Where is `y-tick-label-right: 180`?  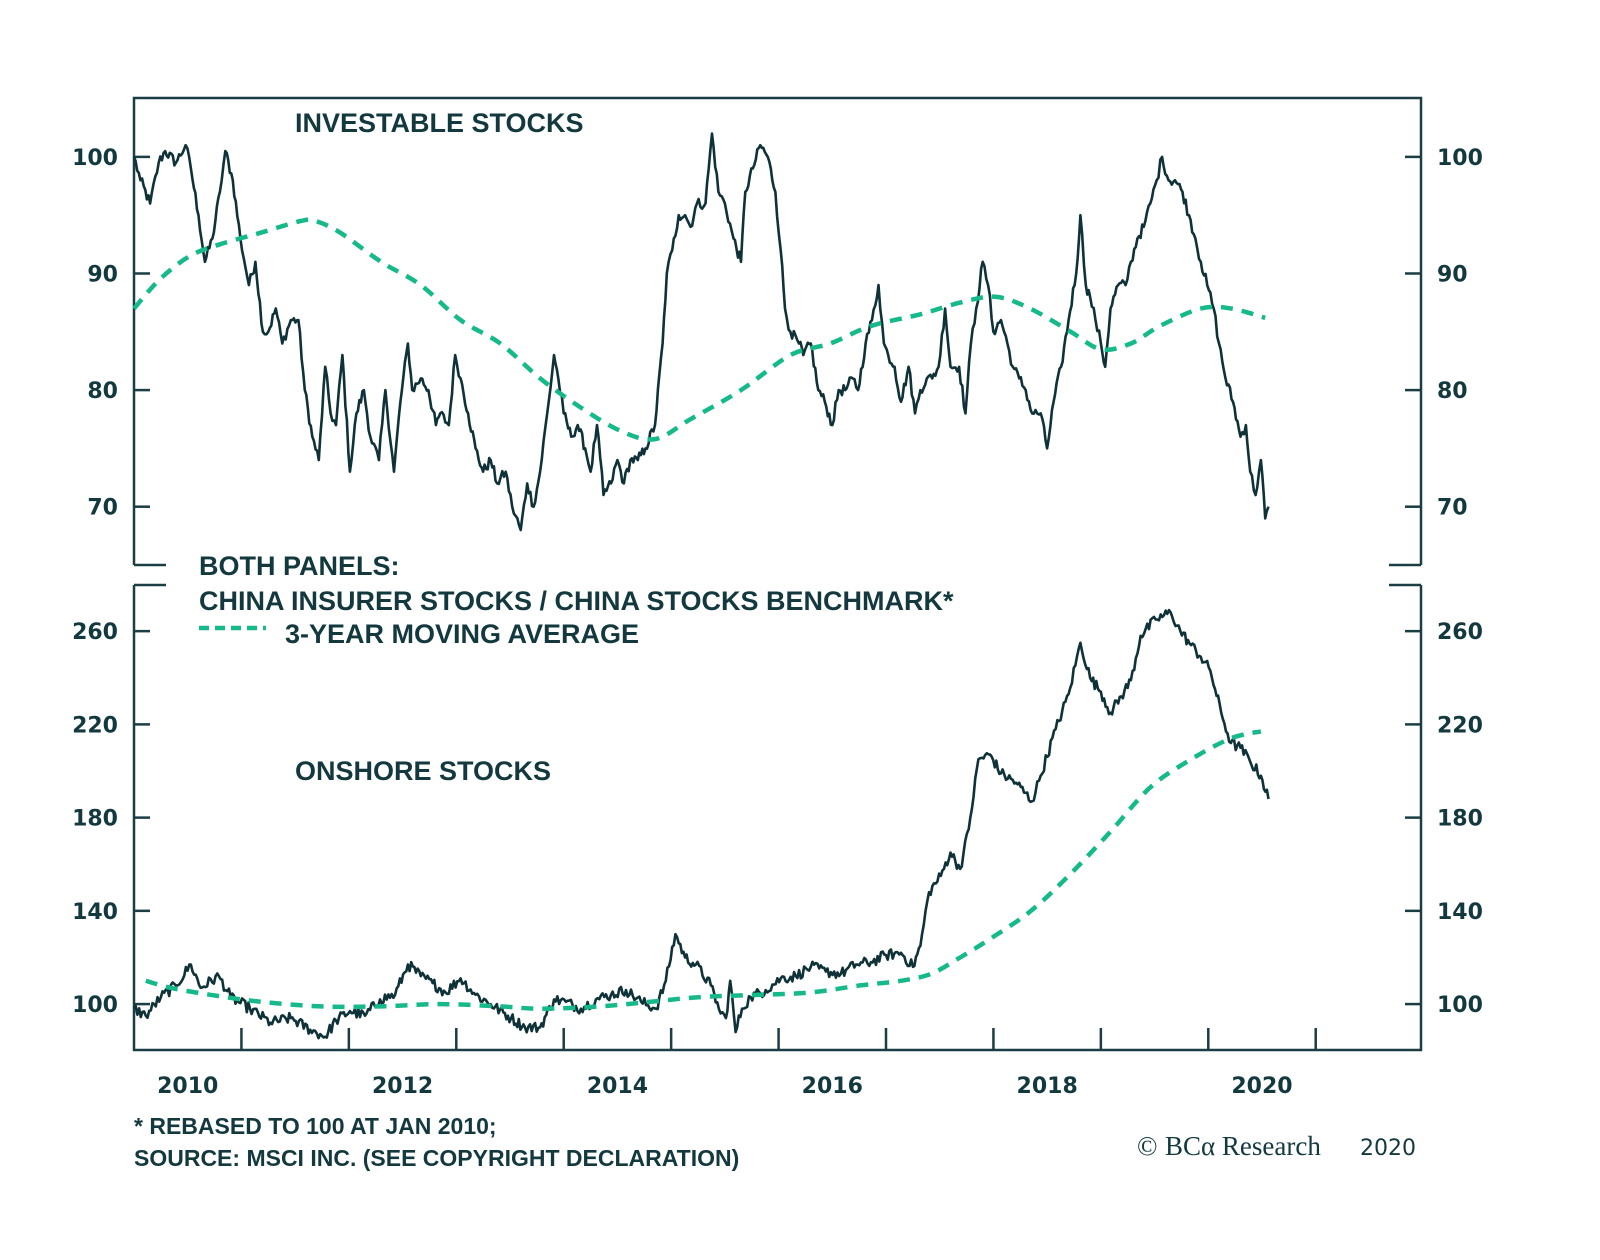
y-tick-label-right: 180 is located at coordinates (1460, 819).